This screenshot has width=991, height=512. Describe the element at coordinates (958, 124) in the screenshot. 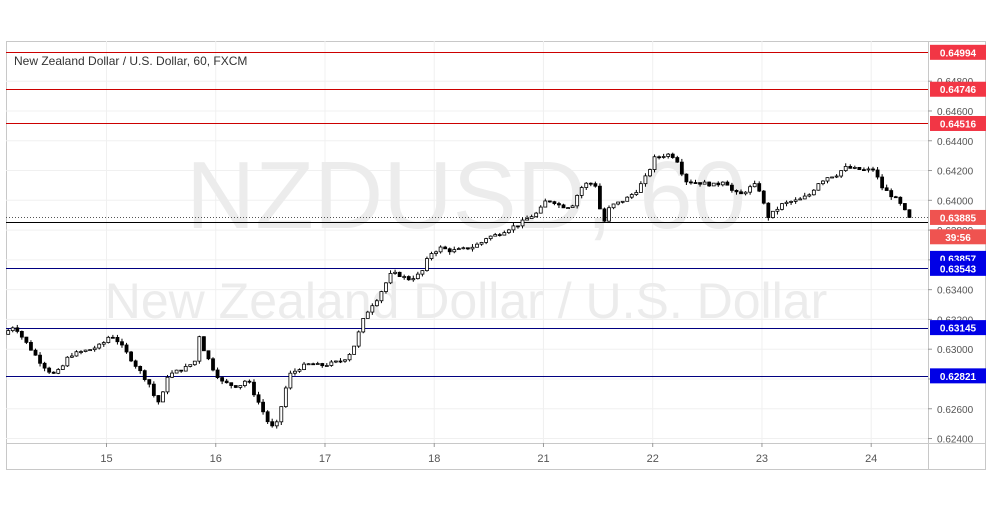

I see `price-label-text: 0.64516` at that location.